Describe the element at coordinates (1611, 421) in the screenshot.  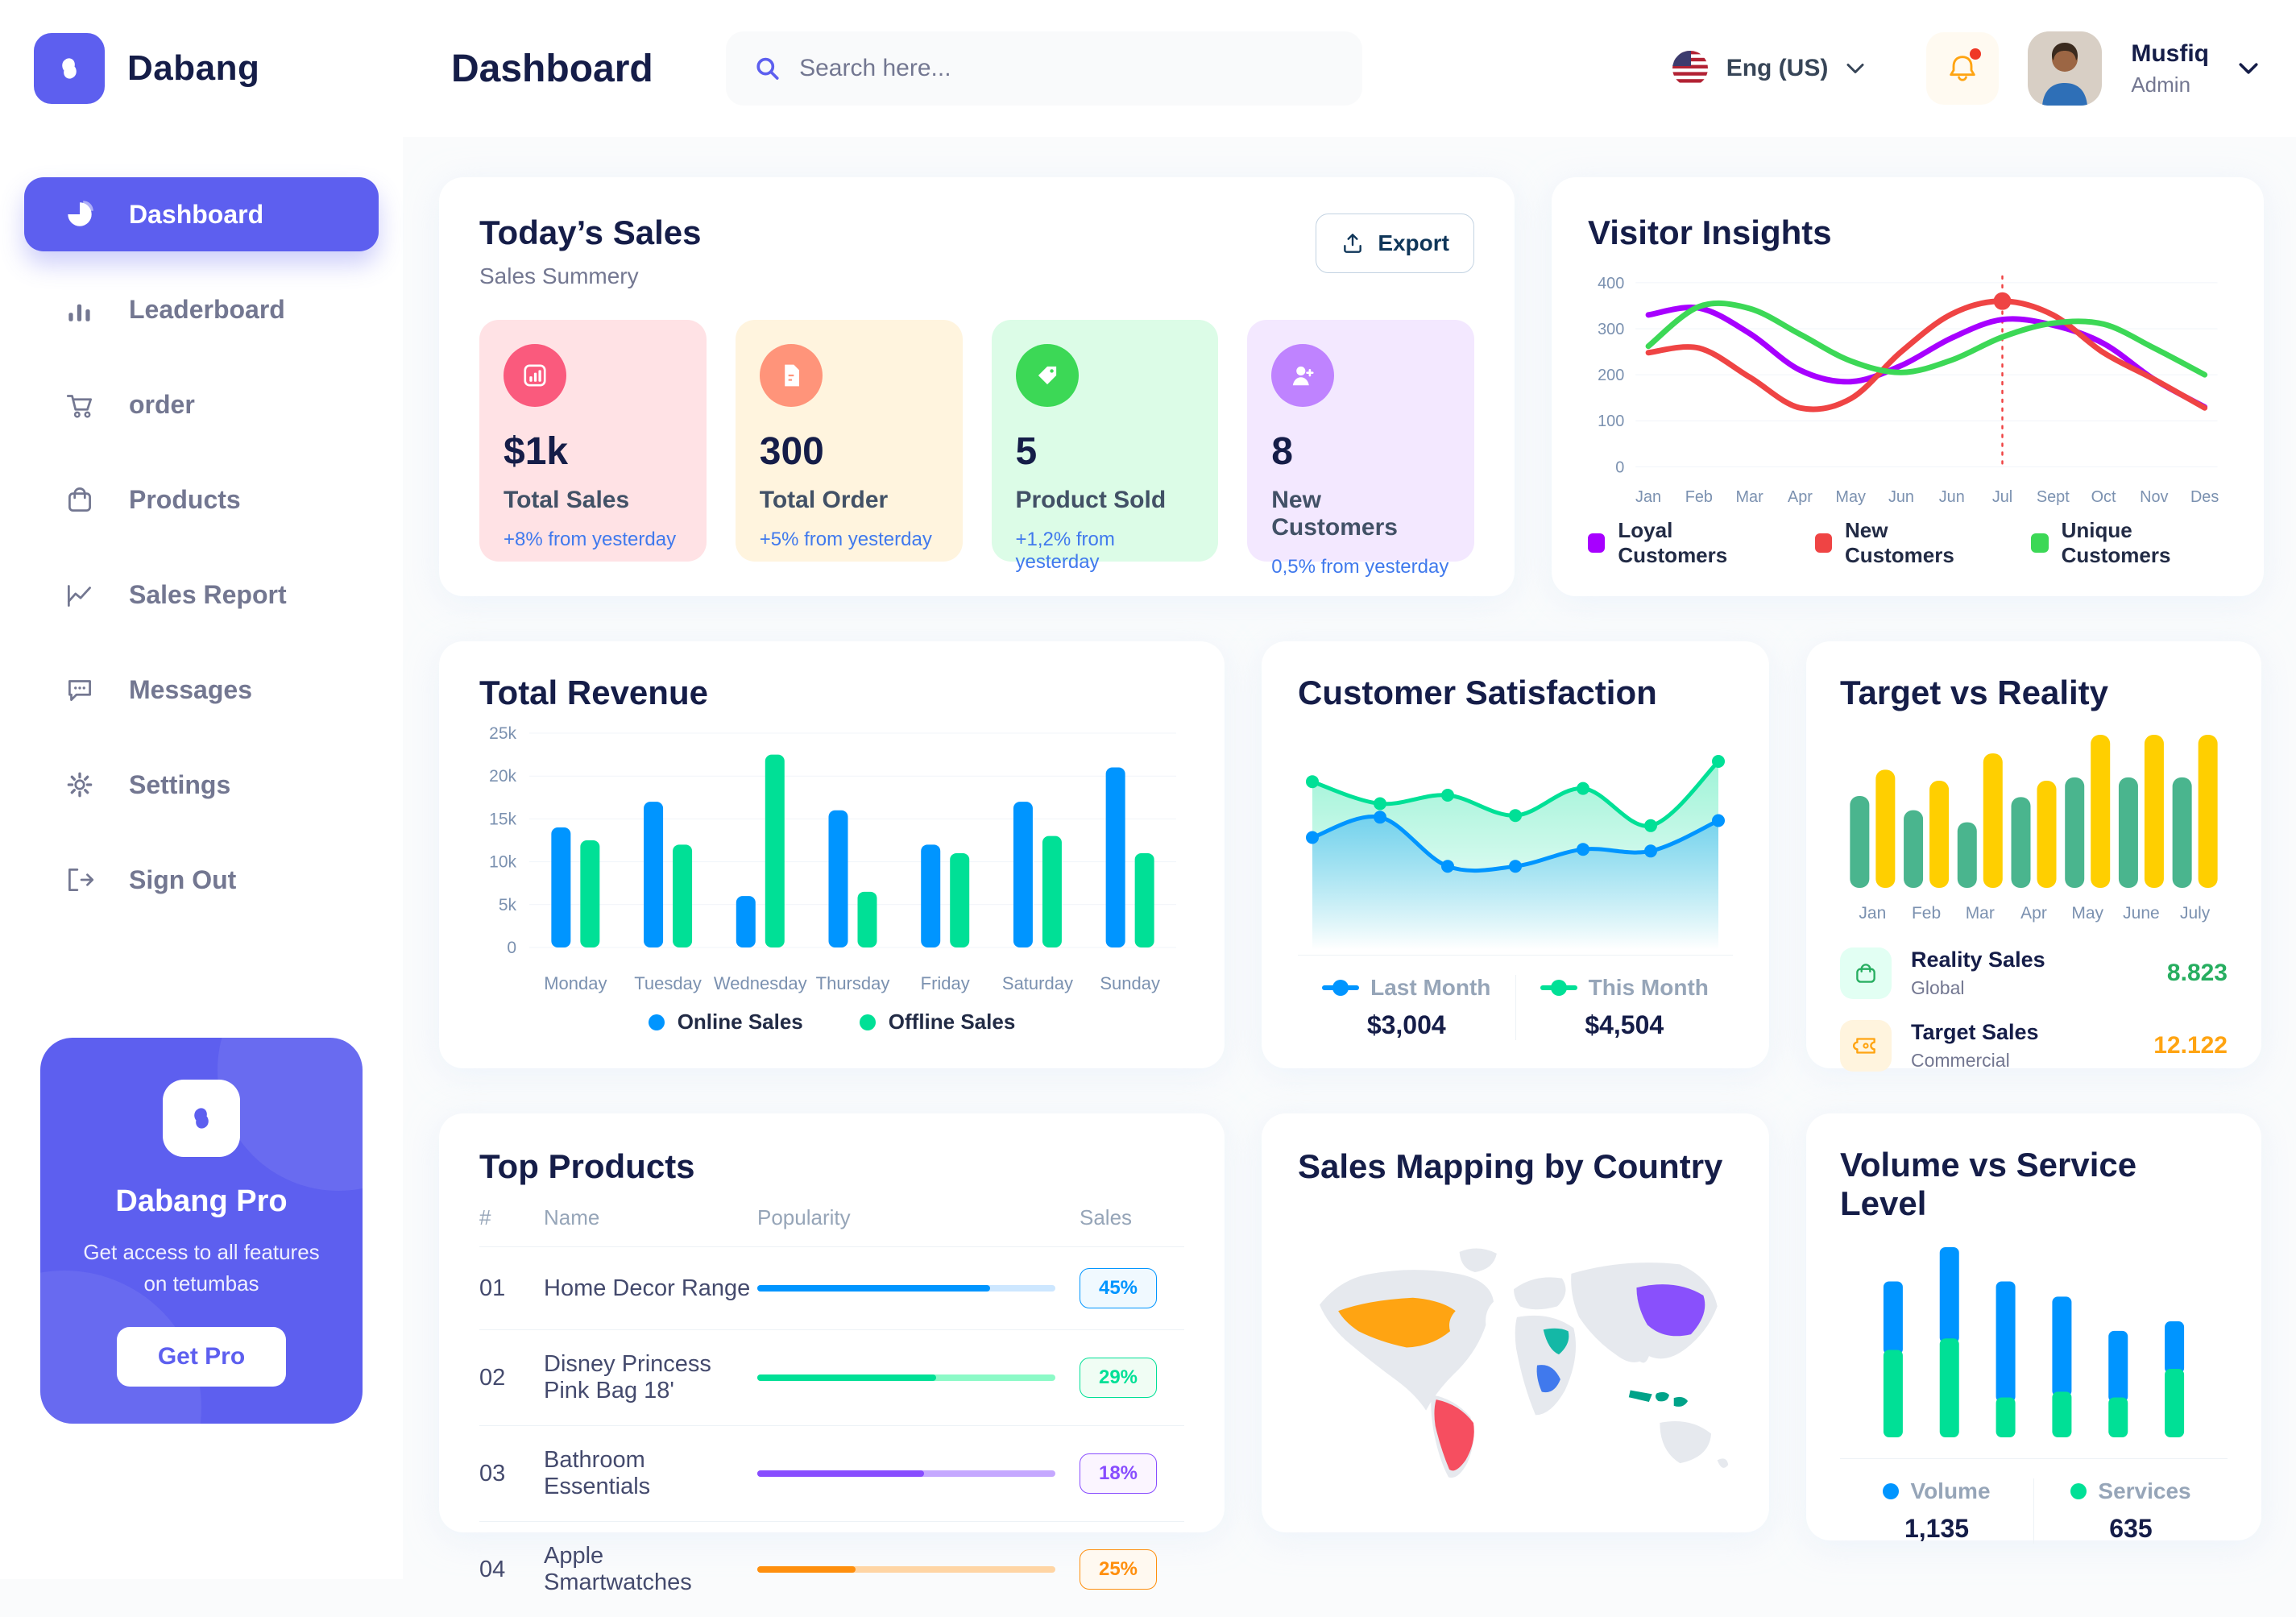
I see `svg-text: 100` at that location.